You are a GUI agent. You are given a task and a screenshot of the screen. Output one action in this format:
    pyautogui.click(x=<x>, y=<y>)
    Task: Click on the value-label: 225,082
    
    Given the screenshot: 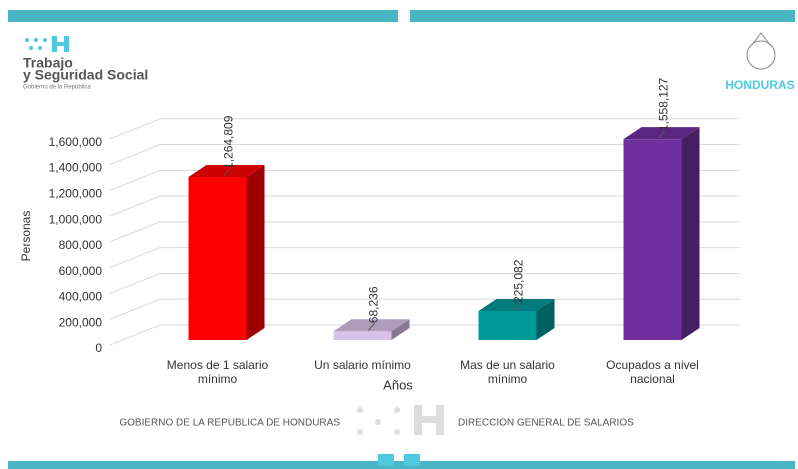 What is the action you would take?
    pyautogui.click(x=519, y=281)
    